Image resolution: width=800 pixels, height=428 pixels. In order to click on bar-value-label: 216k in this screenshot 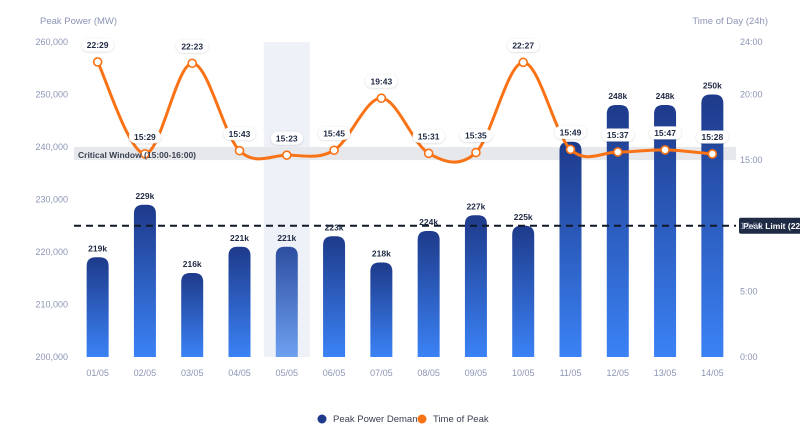, I will do `click(192, 264)`.